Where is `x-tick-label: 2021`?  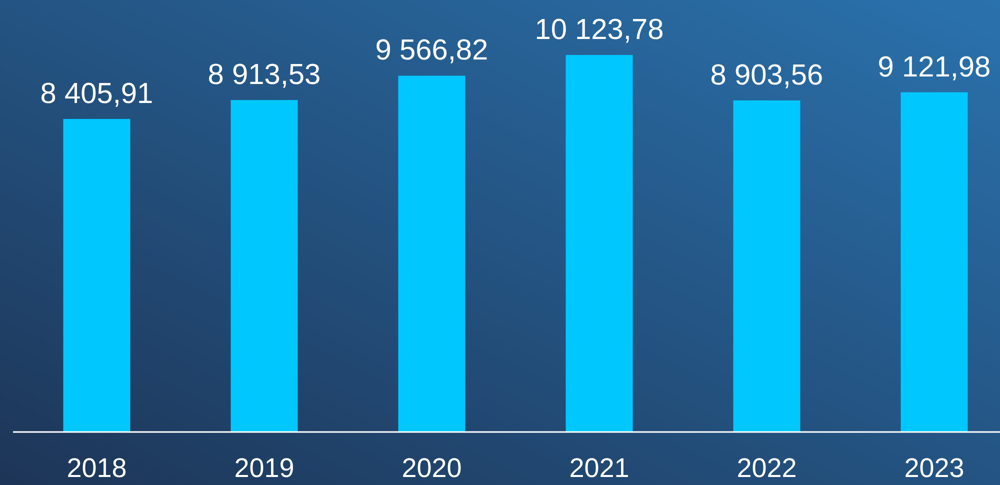
x-tick-label: 2021 is located at coordinates (599, 468).